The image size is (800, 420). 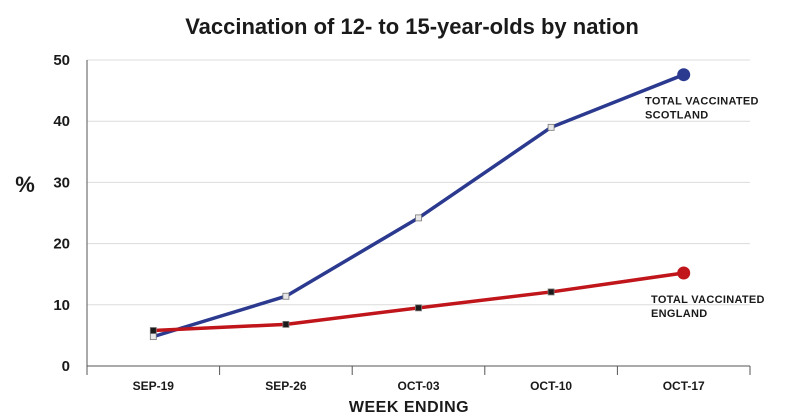 I want to click on england-label-line-2: ENGLAND, so click(x=679, y=314).